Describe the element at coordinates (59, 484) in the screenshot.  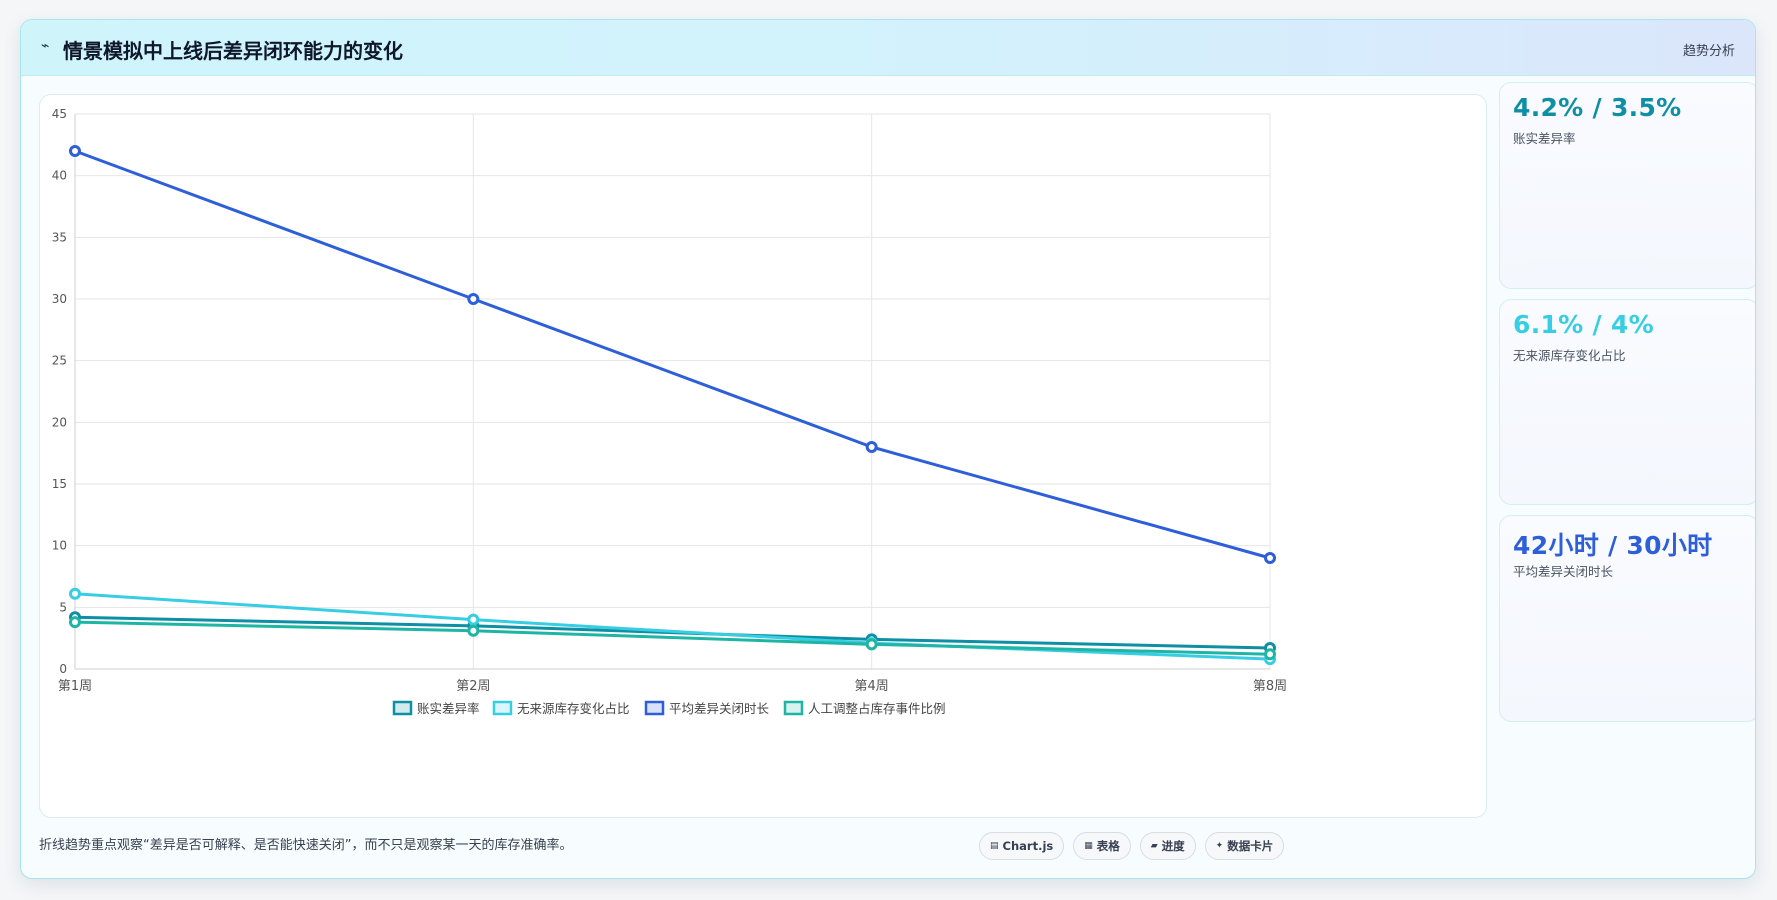
I see `y-tick-label: 15` at that location.